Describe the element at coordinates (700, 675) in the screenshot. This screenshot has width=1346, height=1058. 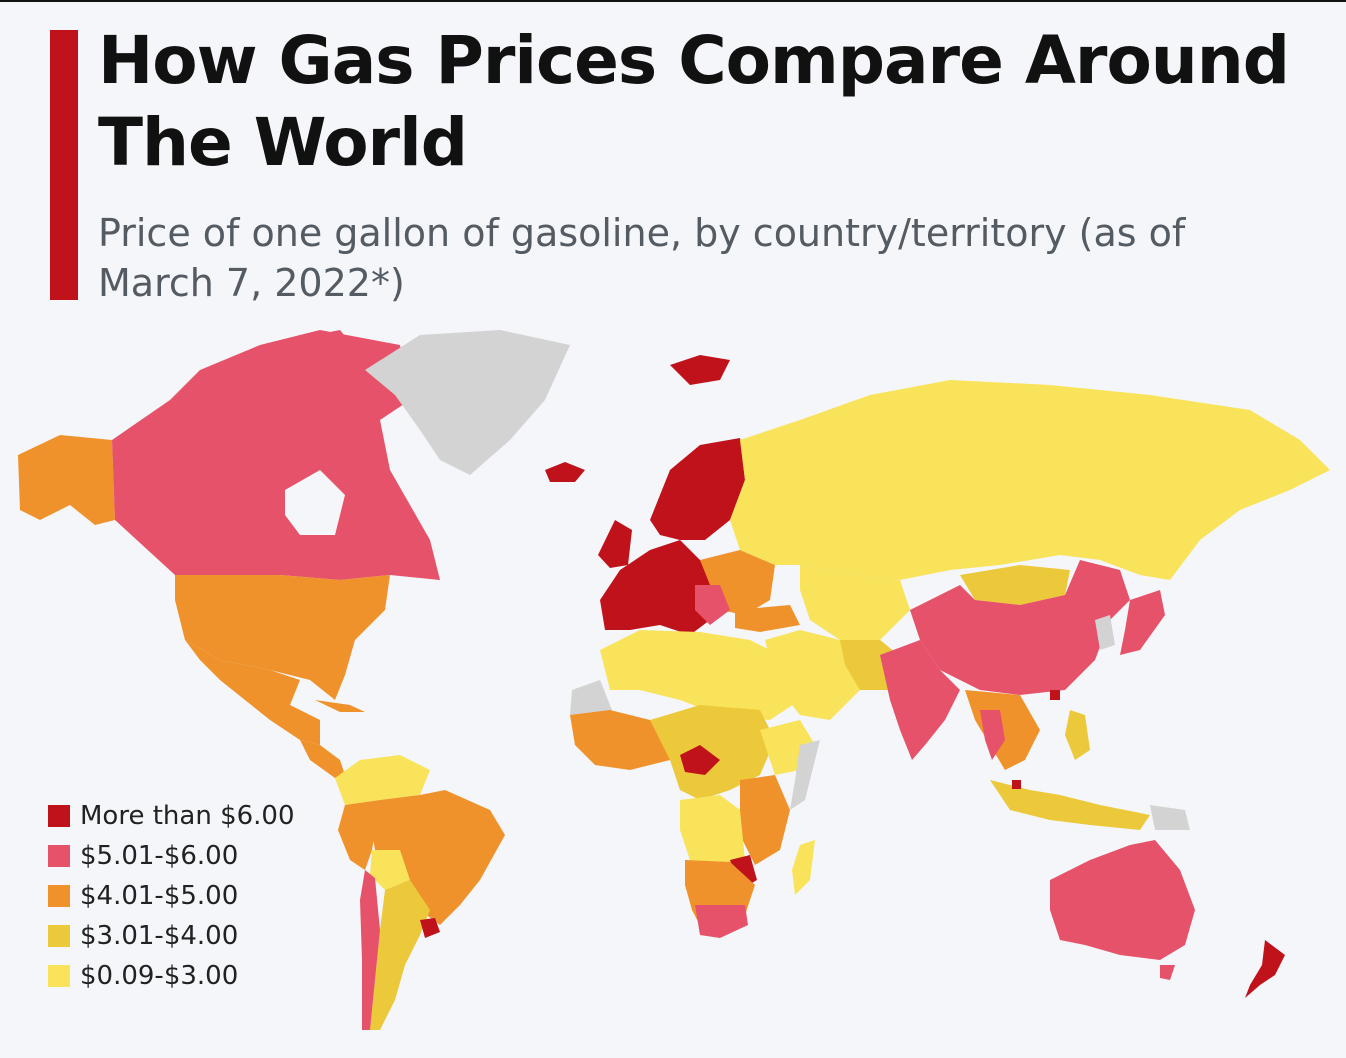
I see `region-north-africa` at that location.